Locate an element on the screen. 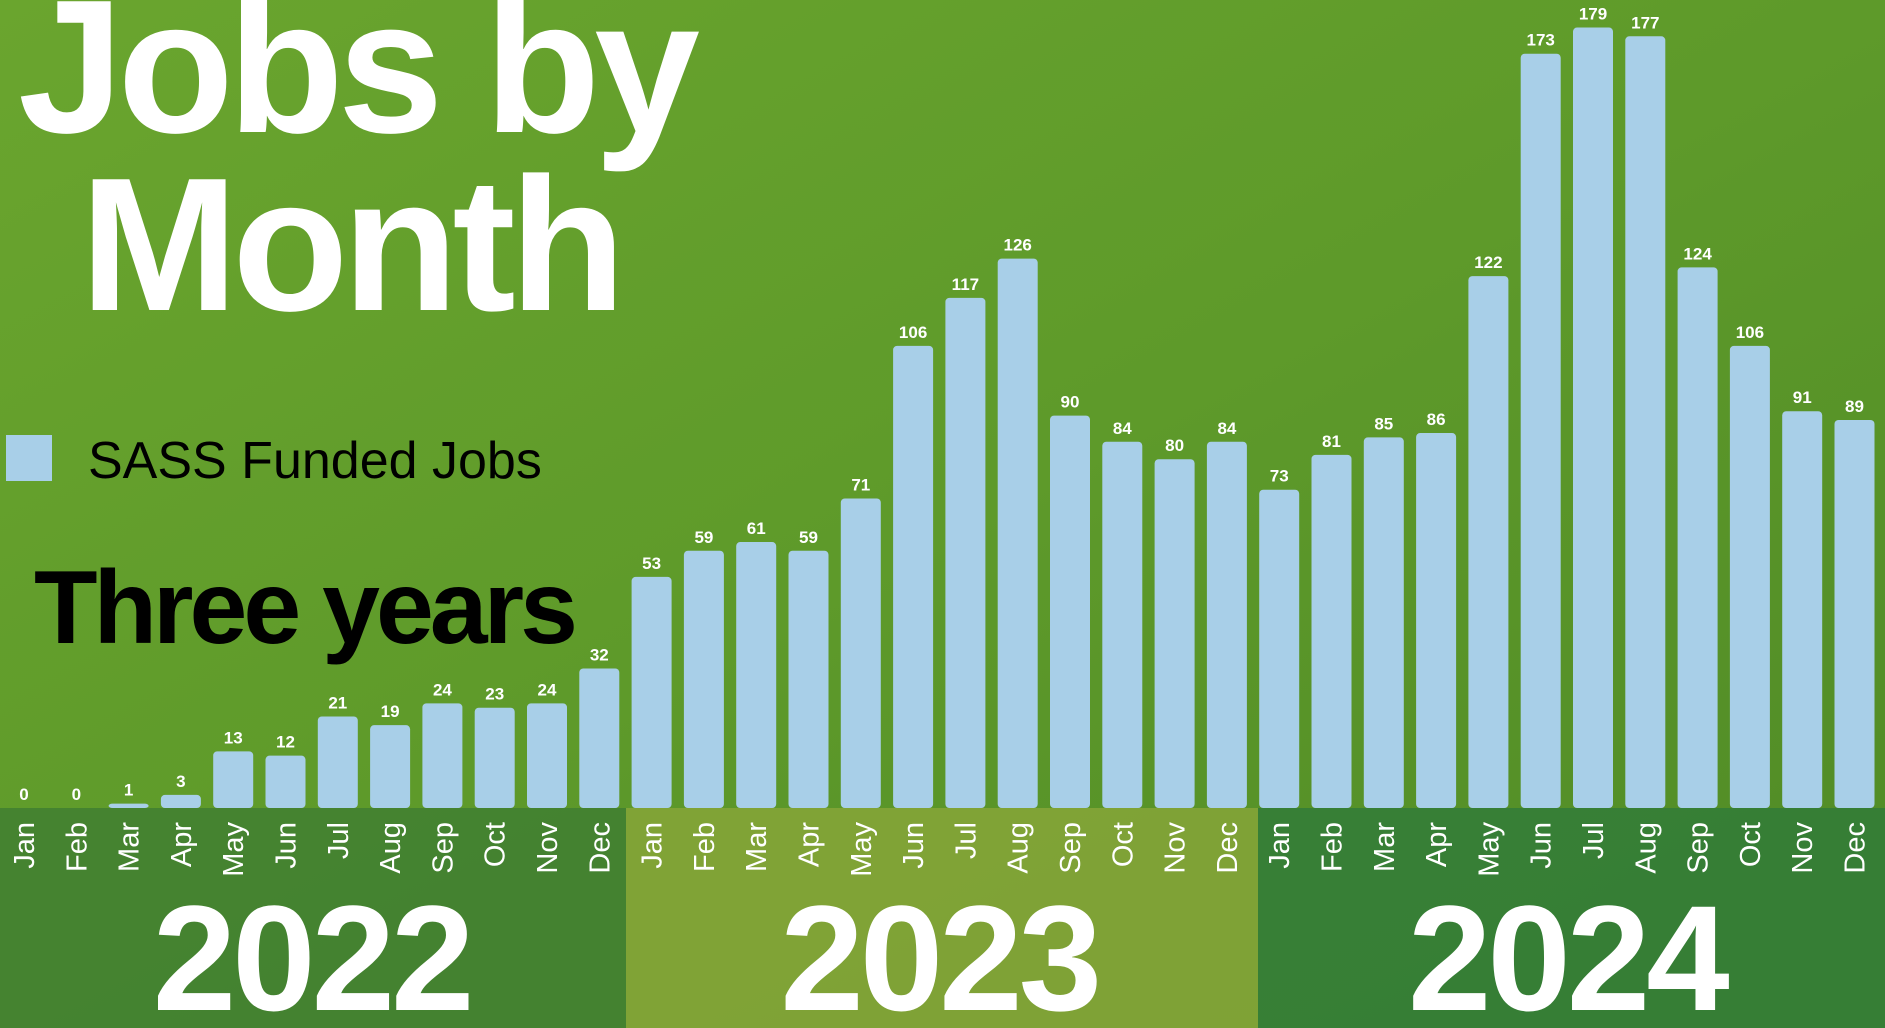  chart-subtitle: Three years is located at coordinates (304, 608).